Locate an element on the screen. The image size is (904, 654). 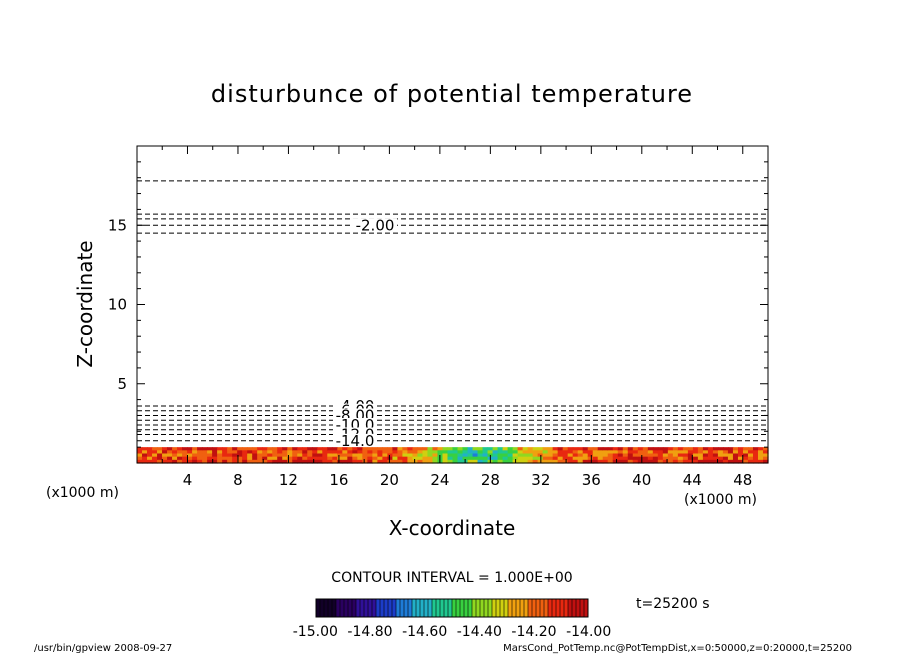
x-unit-note-left: (x1000 m) is located at coordinates (82, 493).